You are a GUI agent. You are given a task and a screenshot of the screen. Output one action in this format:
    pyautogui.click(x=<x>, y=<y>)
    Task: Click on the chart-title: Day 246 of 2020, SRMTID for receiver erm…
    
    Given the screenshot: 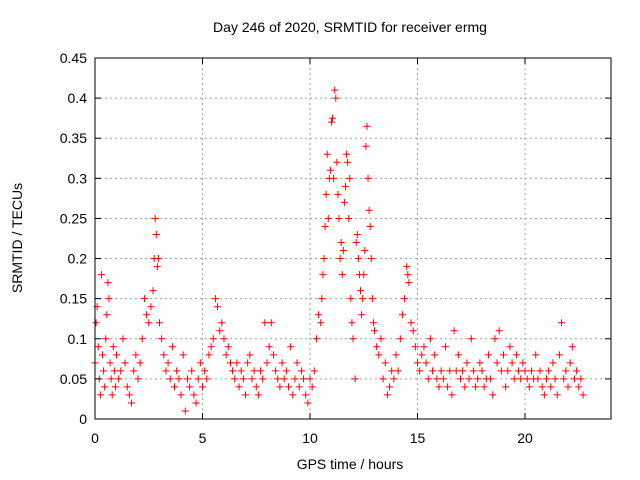 What is the action you would take?
    pyautogui.click(x=350, y=27)
    